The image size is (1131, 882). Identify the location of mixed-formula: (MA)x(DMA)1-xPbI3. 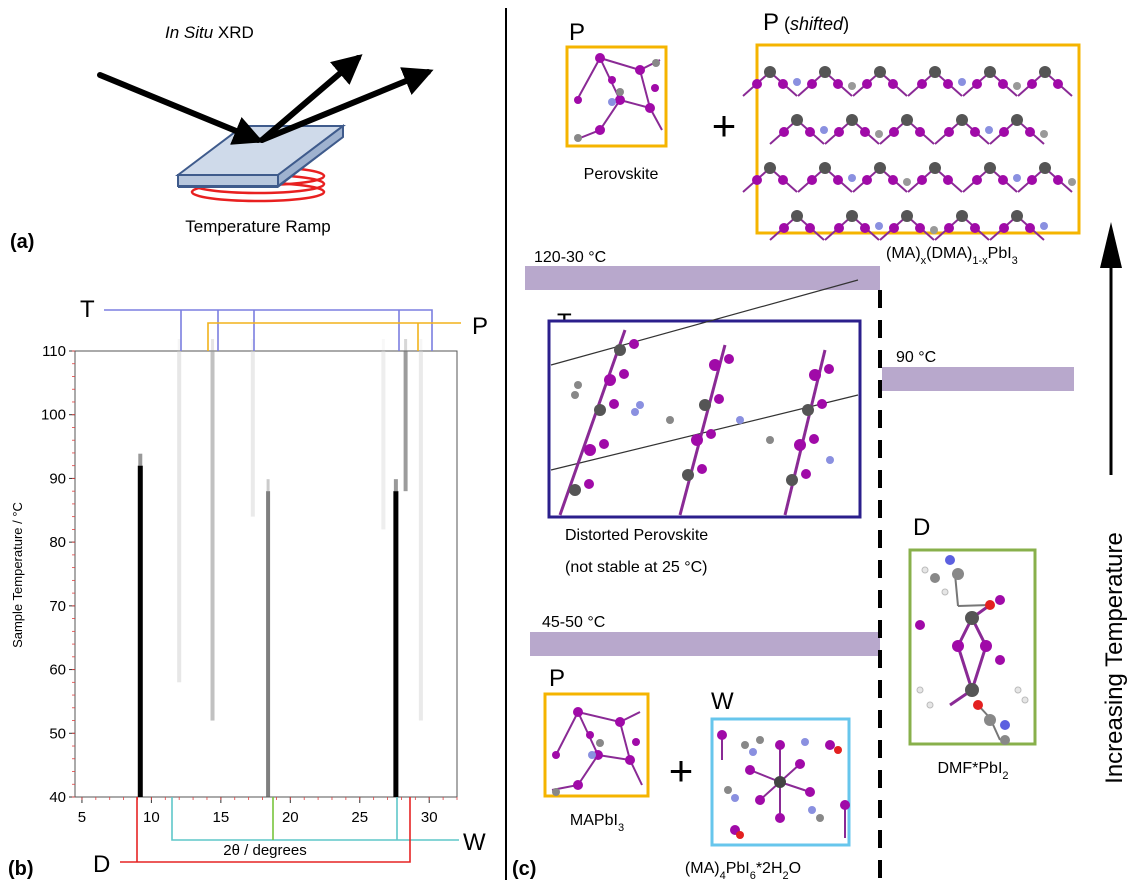
(952, 256).